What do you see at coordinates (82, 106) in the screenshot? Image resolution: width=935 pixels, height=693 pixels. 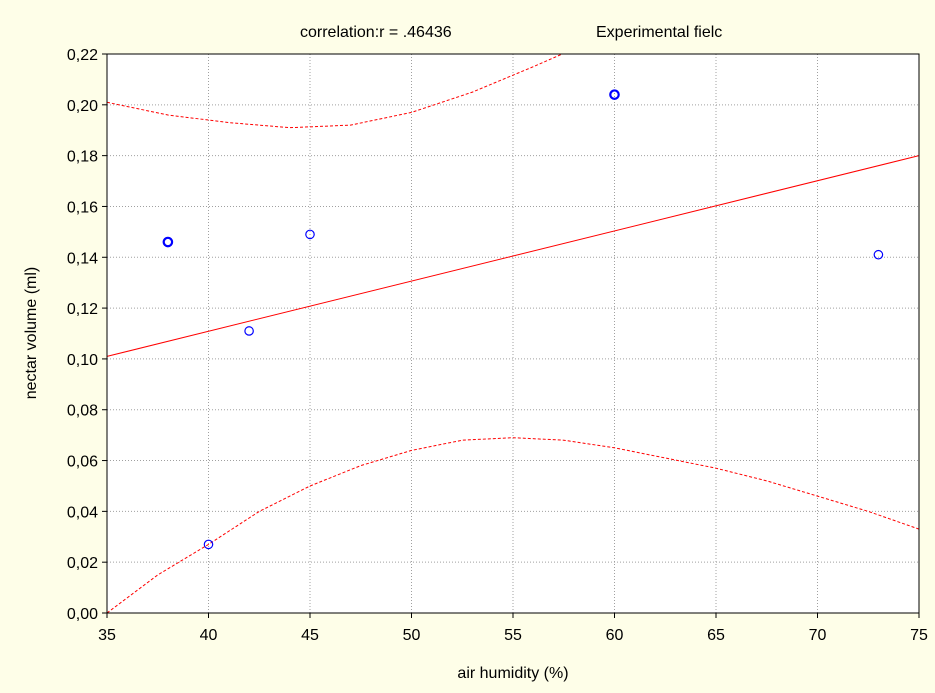 I see `y-tick-label: 0,20` at bounding box center [82, 106].